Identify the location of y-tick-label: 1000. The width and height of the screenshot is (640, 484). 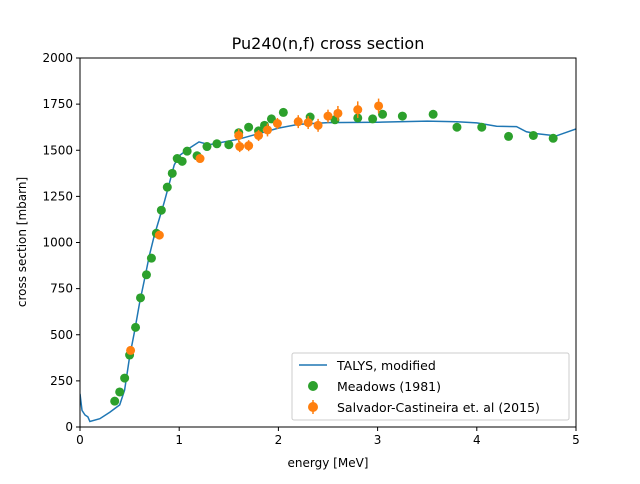
(57, 243).